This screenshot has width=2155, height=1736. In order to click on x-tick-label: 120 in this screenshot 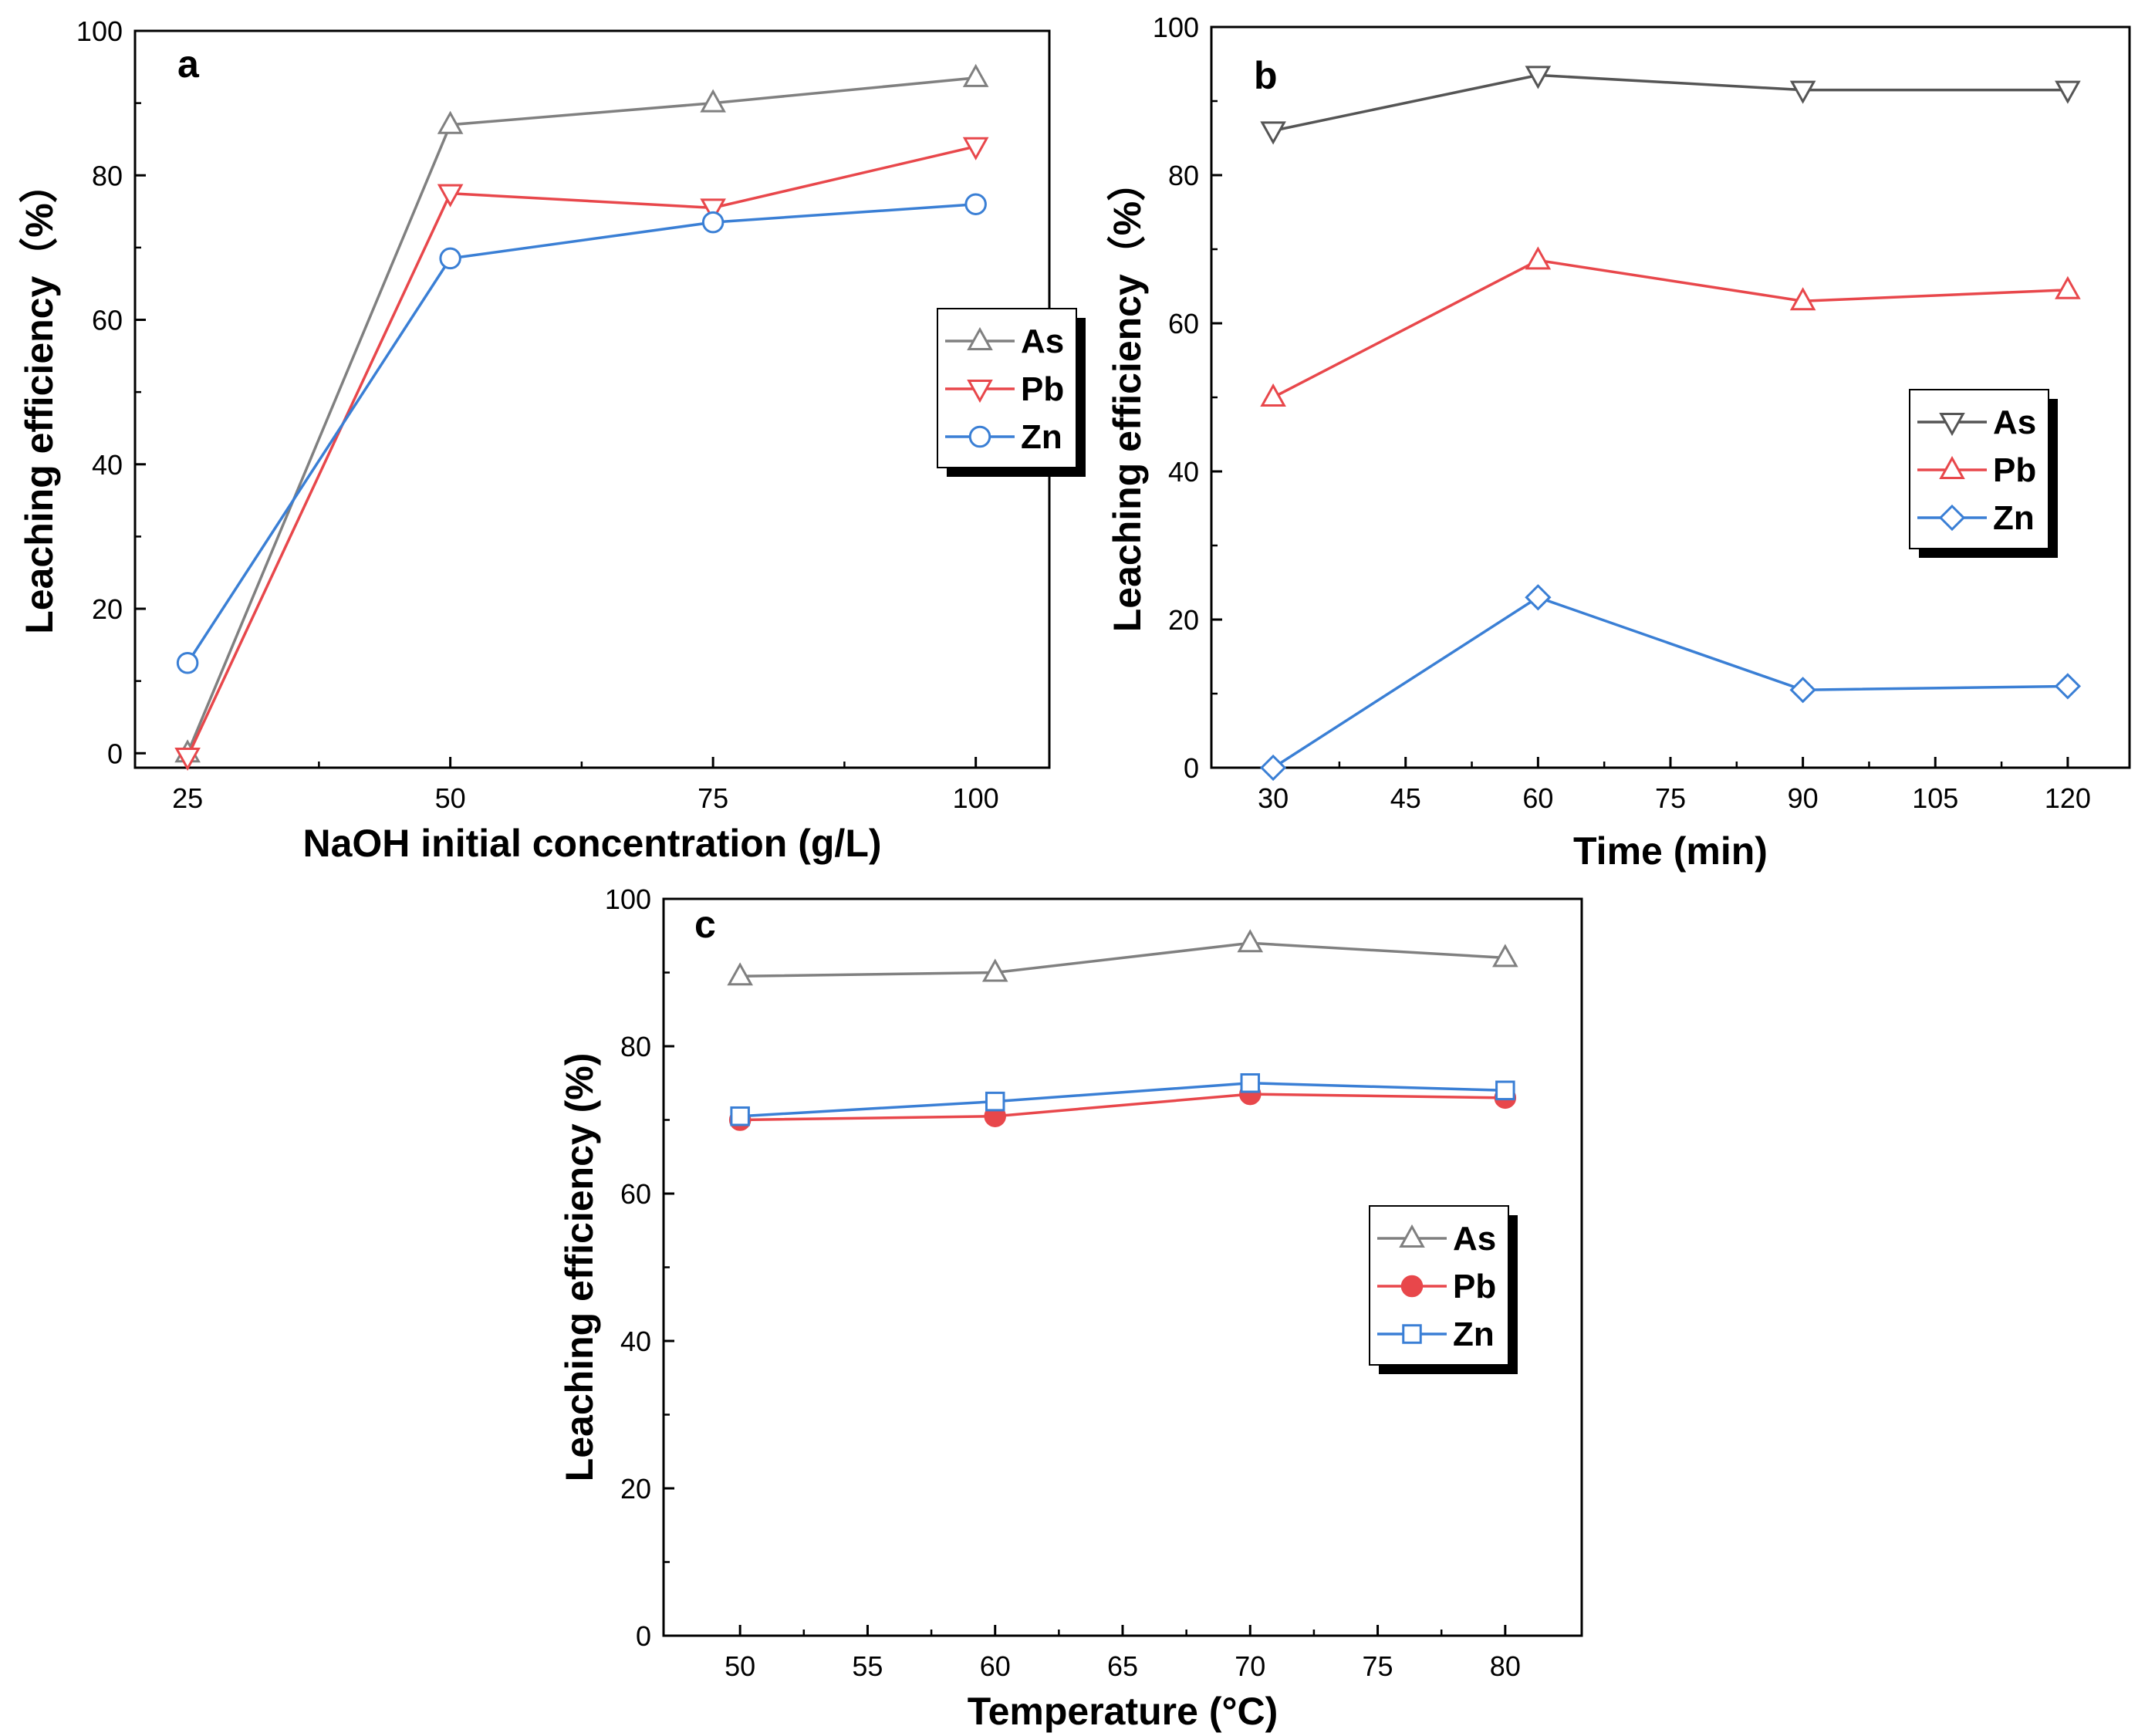, I will do `click(2068, 798)`.